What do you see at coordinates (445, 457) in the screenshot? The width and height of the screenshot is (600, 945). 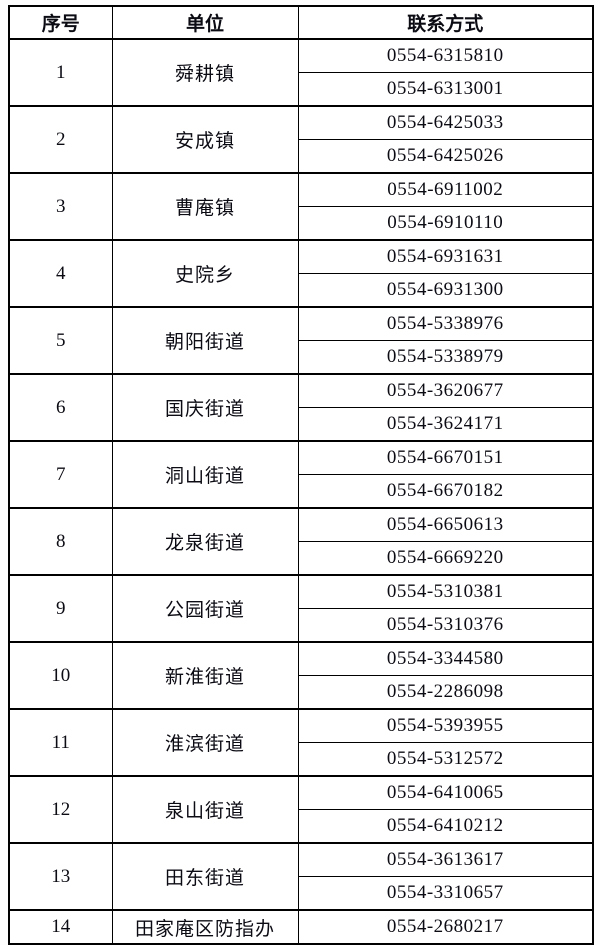 I see `phone-number: 0554-6670151` at bounding box center [445, 457].